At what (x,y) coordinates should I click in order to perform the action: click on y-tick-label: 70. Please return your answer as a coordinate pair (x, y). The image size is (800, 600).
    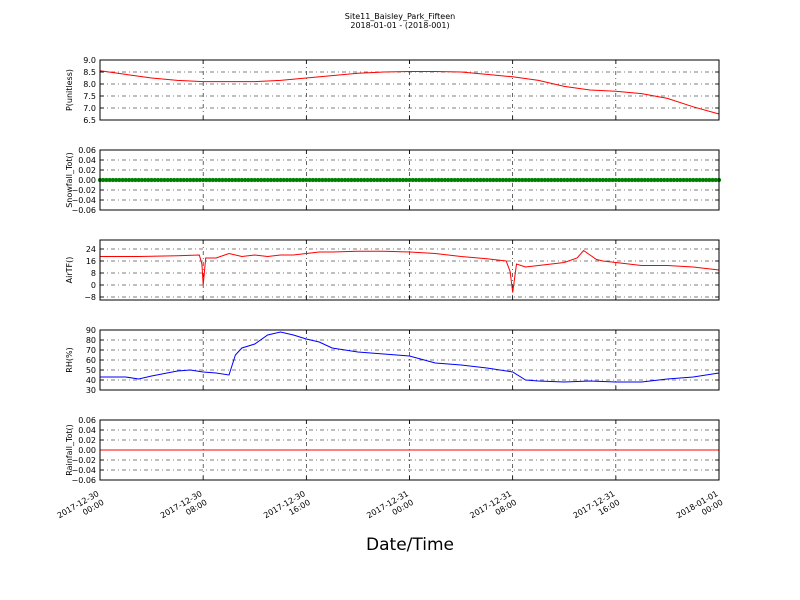
    Looking at the image, I should click on (91, 350).